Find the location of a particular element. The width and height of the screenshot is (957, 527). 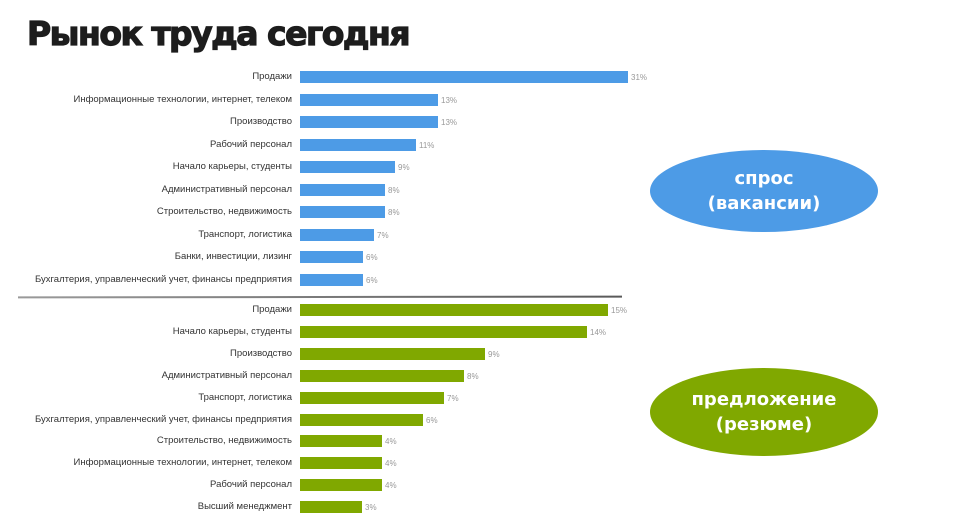

supply-legend-badge: предложение (резюме) is located at coordinates (764, 412).